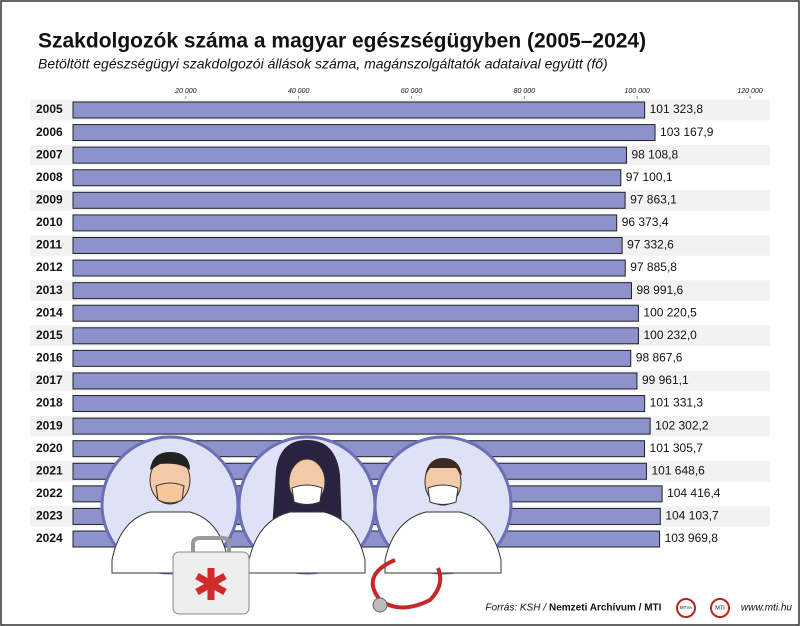  Describe the element at coordinates (49, 222) in the screenshot. I see `y-tick-label: 2010` at that location.